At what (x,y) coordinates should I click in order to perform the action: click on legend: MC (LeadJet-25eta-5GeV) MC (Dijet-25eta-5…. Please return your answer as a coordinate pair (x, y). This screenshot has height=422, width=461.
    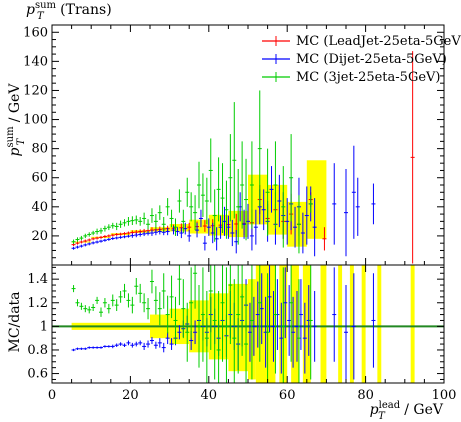
    Looking at the image, I should click on (361, 59).